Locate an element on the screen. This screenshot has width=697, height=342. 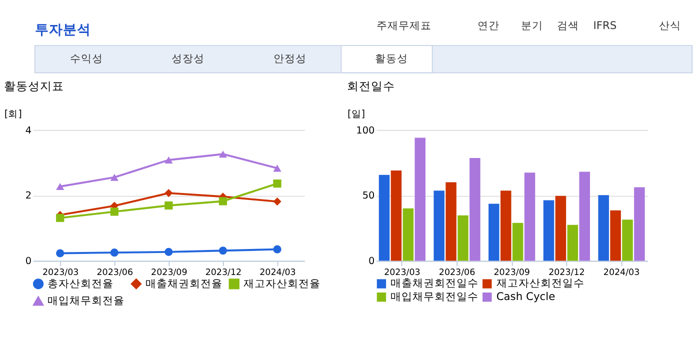
text: 산식 is located at coordinates (669, 25).